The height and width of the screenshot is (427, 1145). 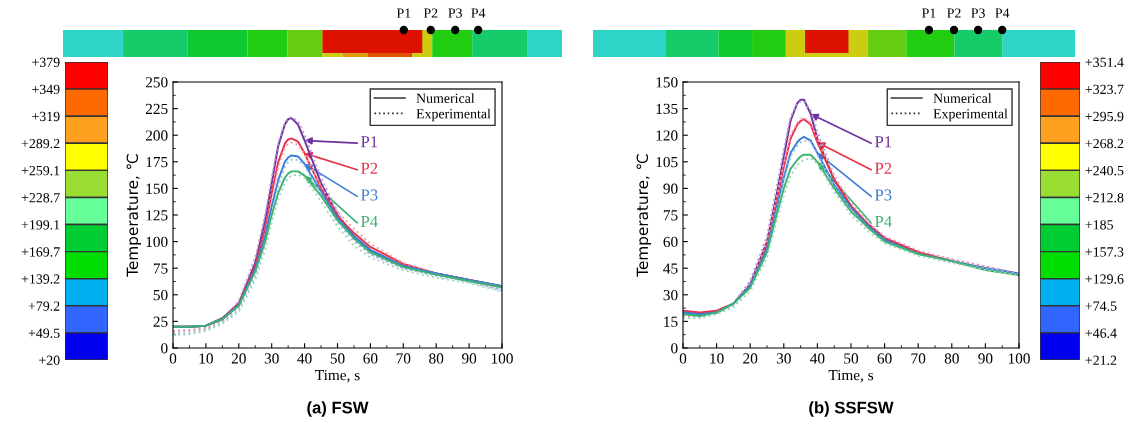 What do you see at coordinates (40, 279) in the screenshot?
I see `category-label: +139.2` at bounding box center [40, 279].